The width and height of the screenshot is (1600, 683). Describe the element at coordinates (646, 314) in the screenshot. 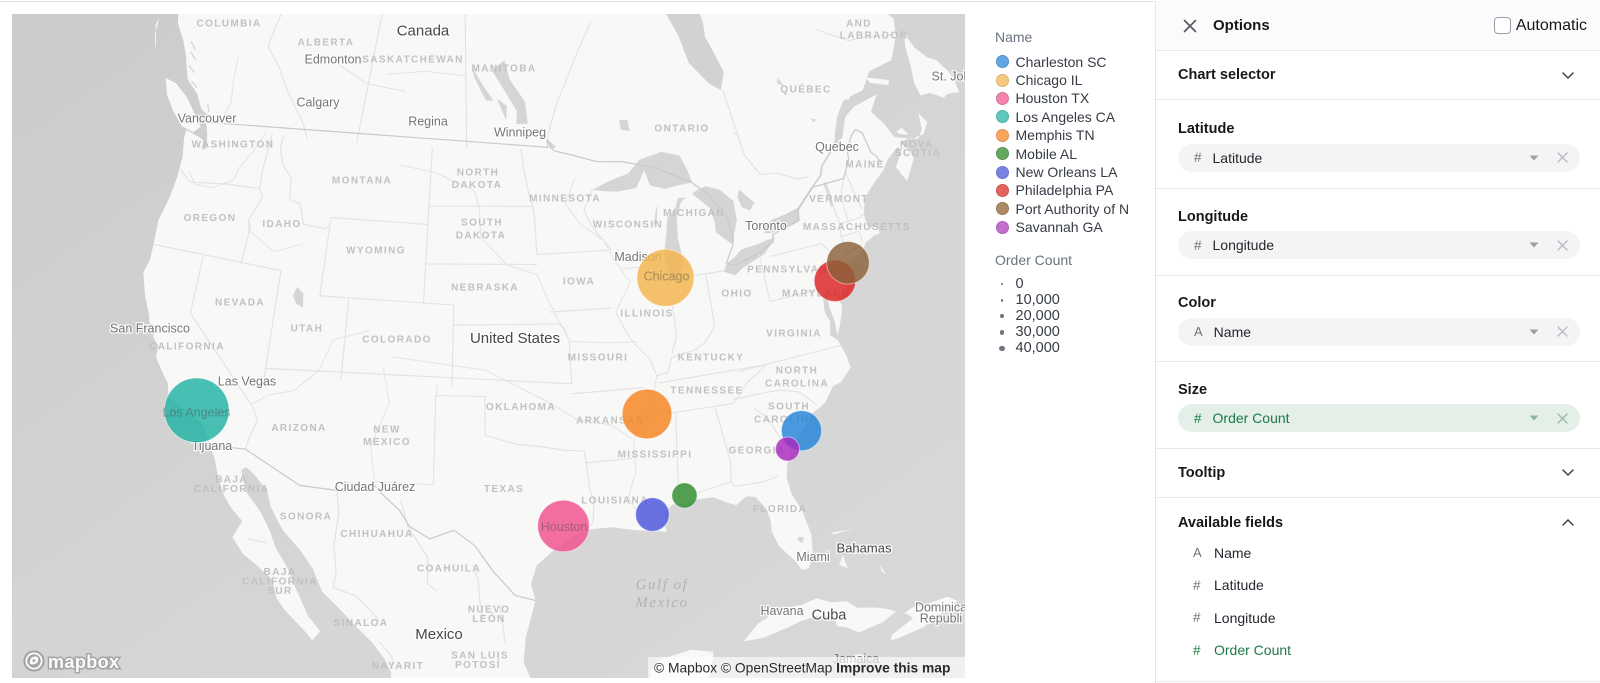

I see `svg-text: ILLINOIS` at that location.